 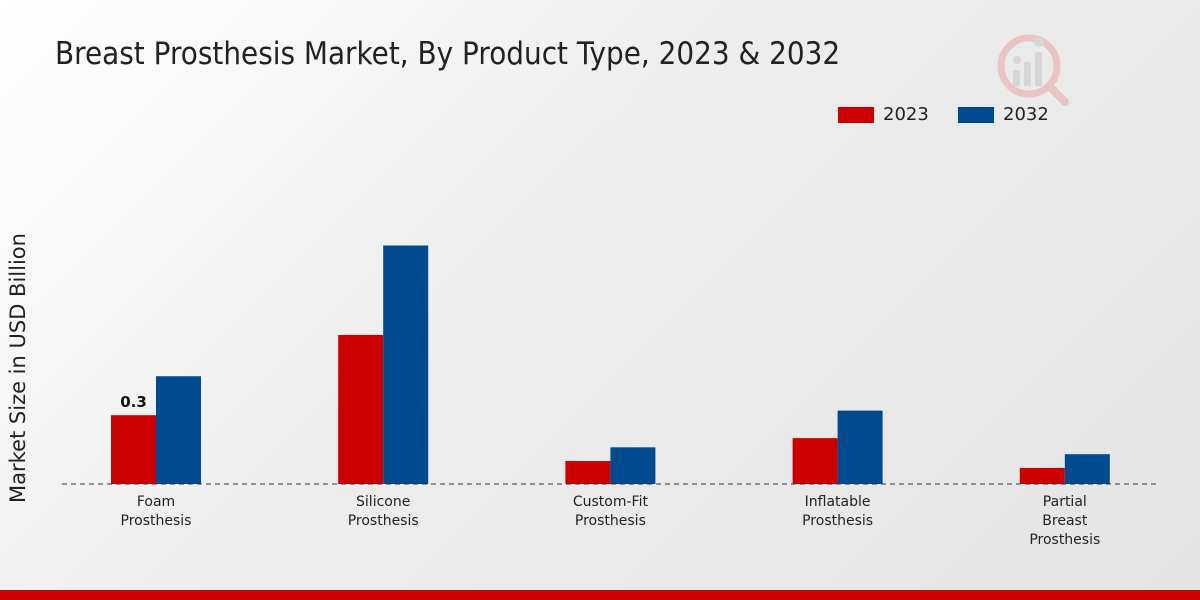 I want to click on brand-logo-icon, so click(x=1033, y=70).